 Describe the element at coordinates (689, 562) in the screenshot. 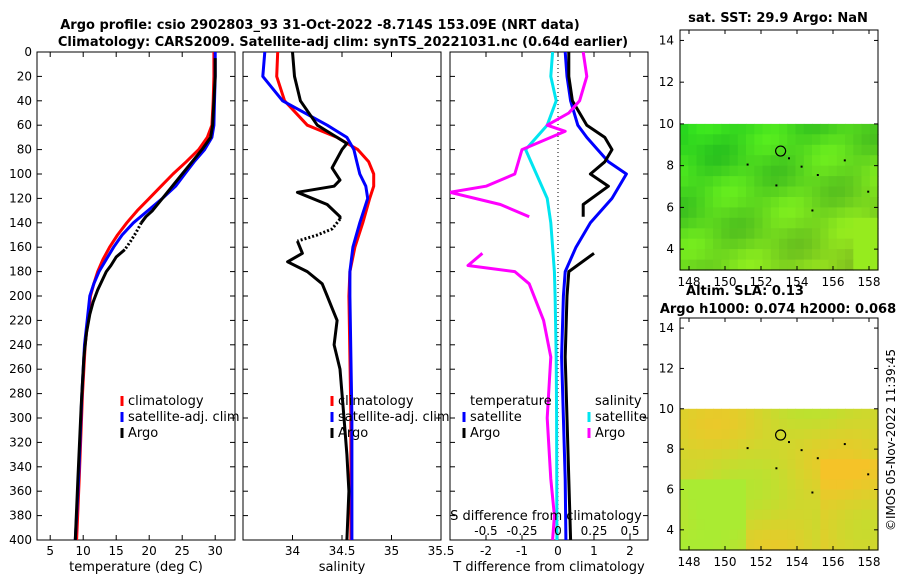

I see `x-tick-label: 148` at that location.